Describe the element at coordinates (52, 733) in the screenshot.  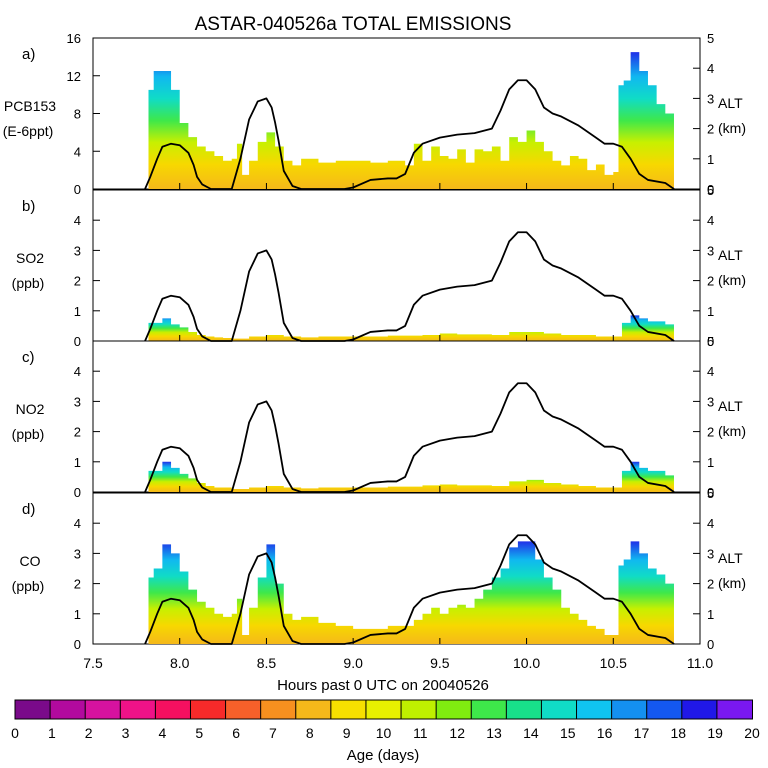
I see `colorbar-tick-label: 1` at that location.